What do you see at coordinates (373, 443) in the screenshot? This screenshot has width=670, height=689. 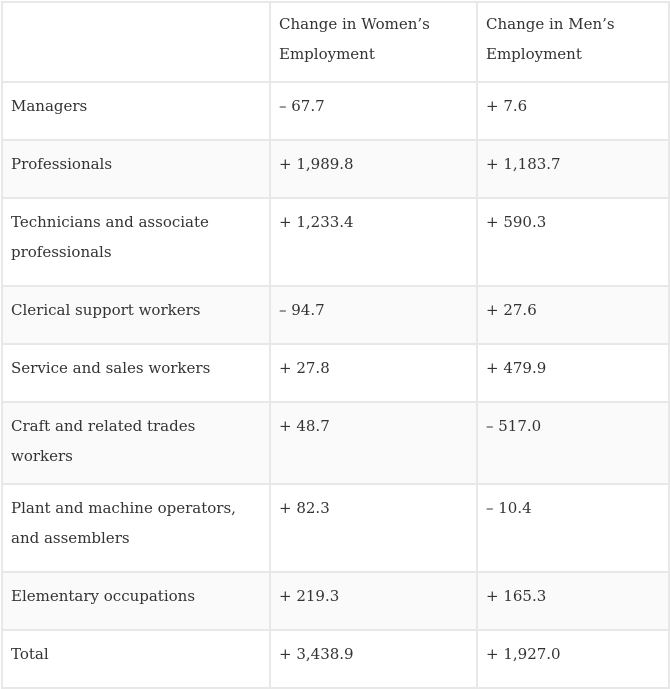 I see `women-change-cell: + 48.7` at bounding box center [373, 443].